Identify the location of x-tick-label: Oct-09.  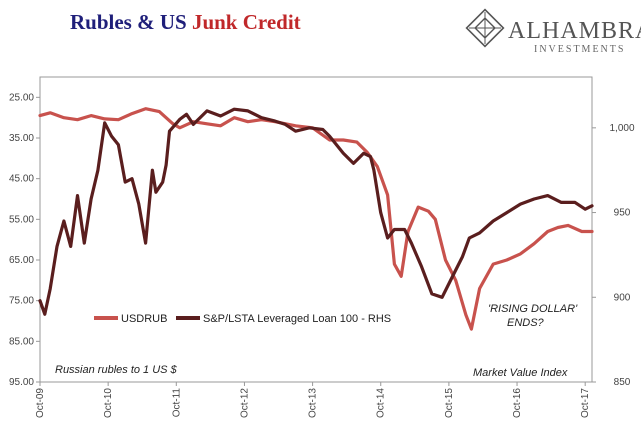
(40, 403).